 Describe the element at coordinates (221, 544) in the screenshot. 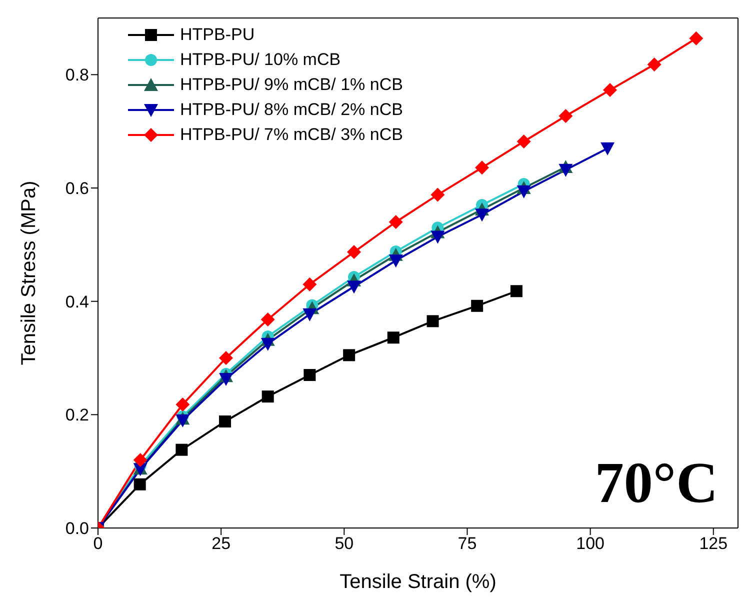

I see `x-tick-label: 25` at that location.